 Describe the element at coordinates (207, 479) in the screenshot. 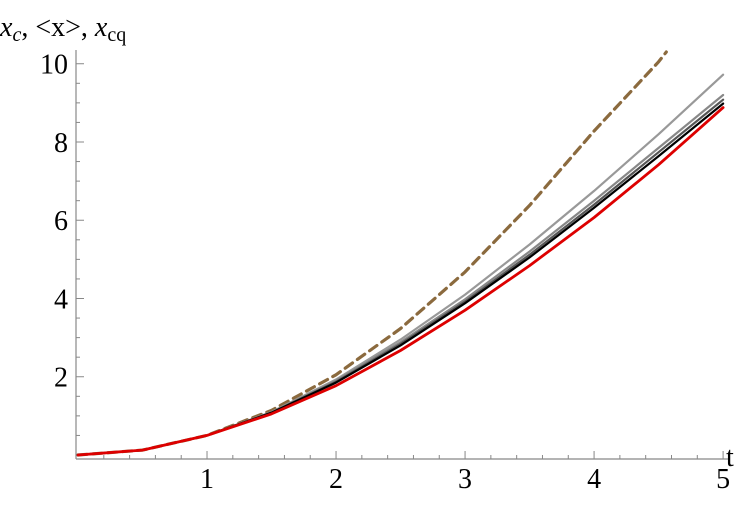

I see `x-tick-label: 1` at that location.